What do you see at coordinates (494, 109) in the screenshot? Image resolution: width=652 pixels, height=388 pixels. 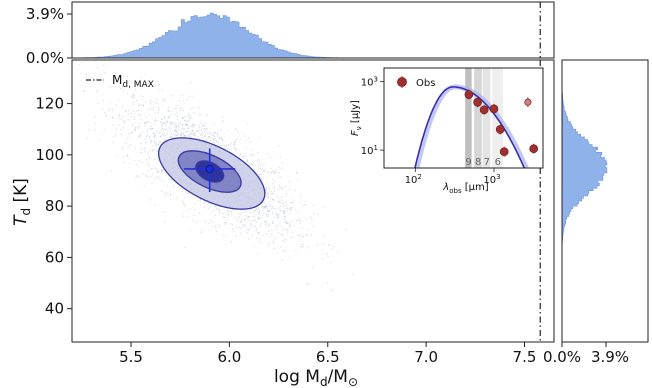 I see `obs-point` at bounding box center [494, 109].